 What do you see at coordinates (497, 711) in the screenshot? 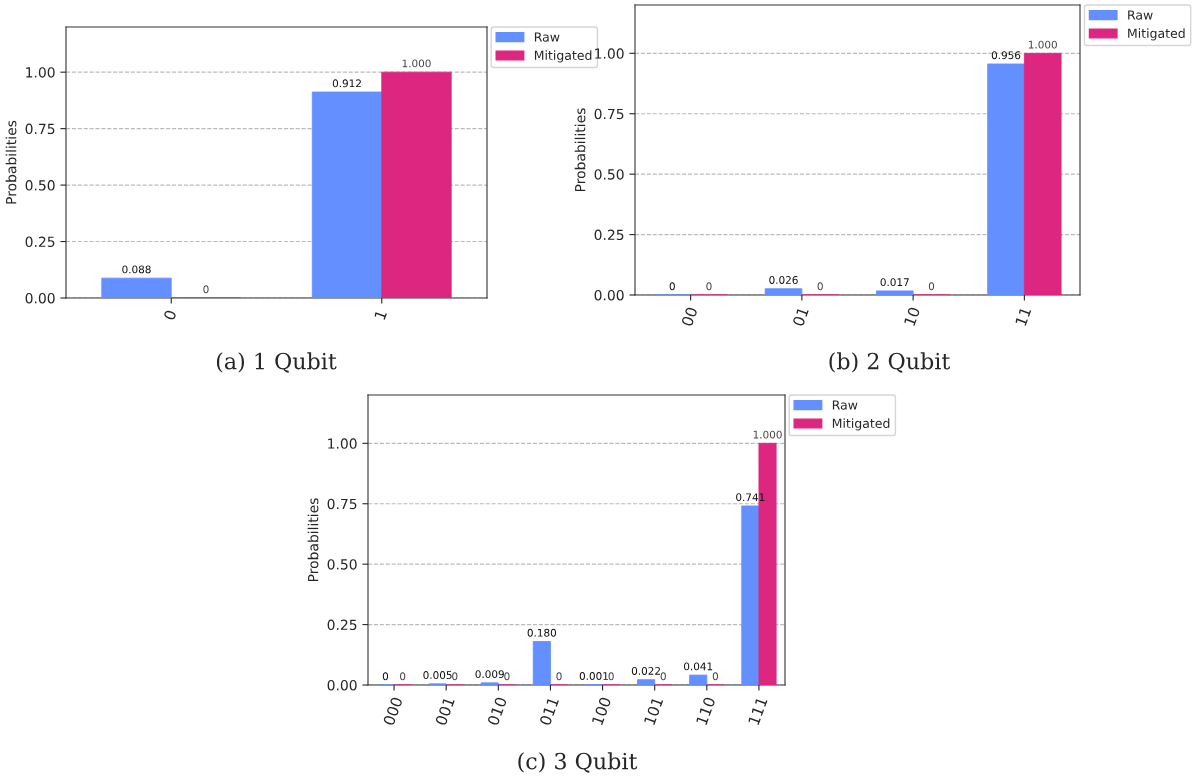
I see `x-tick-label: 010` at bounding box center [497, 711].